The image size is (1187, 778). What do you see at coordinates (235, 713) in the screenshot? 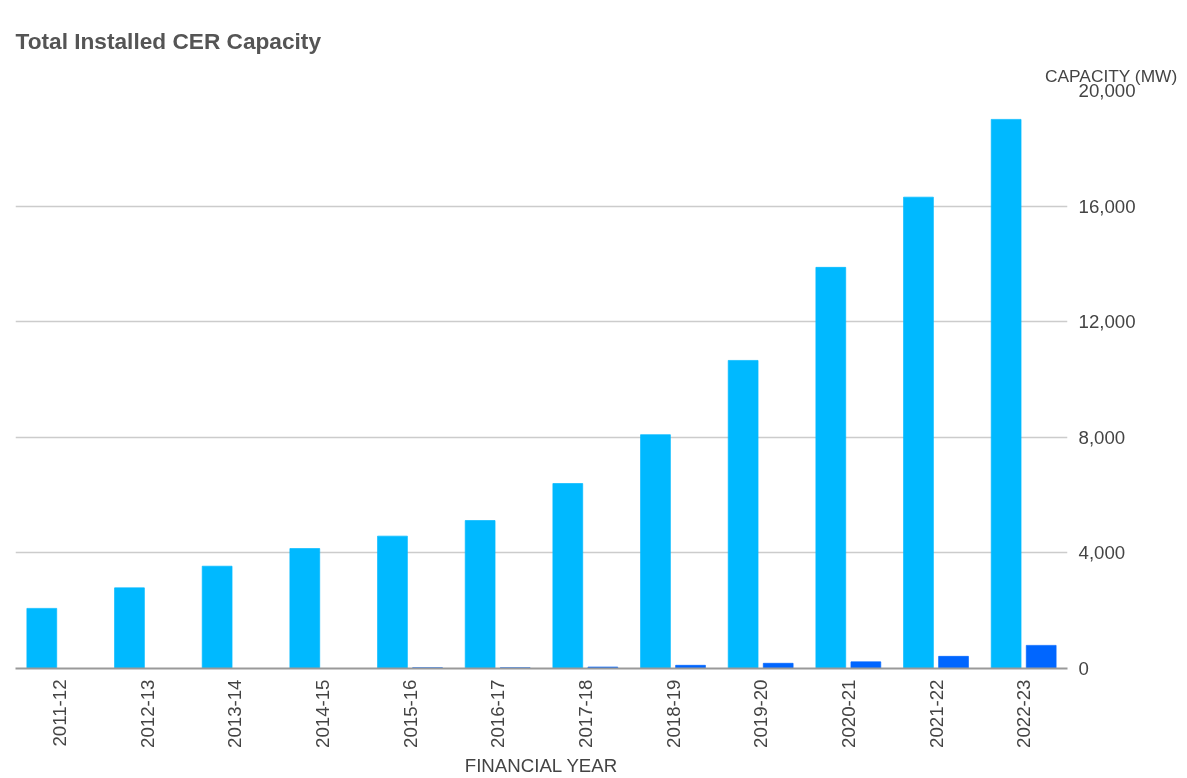
I see `x-tick-label: 2013-14` at bounding box center [235, 713].